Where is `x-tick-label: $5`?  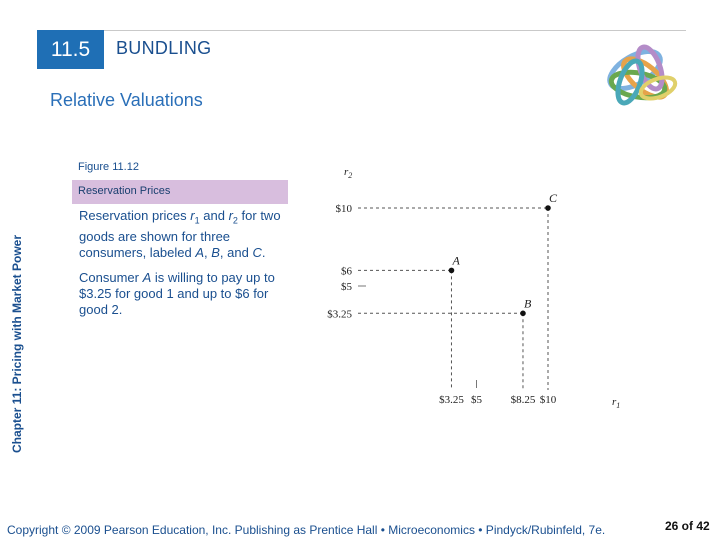 x-tick-label: $5 is located at coordinates (477, 400).